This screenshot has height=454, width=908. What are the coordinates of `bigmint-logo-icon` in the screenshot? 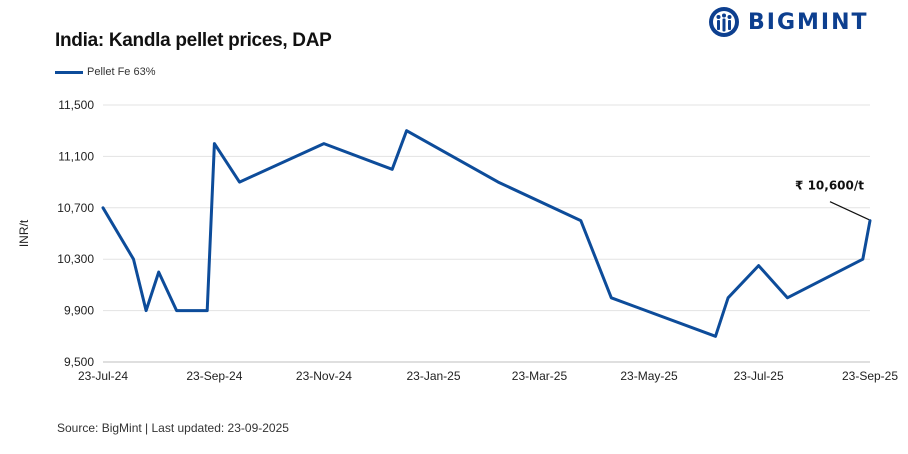 It's located at (724, 22).